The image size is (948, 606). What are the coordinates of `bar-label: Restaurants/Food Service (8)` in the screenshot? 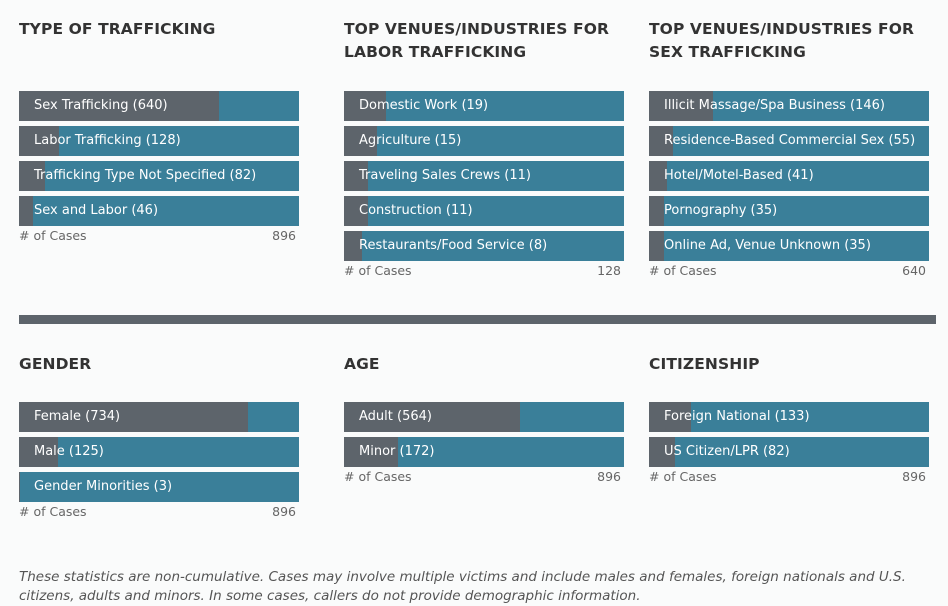 It's located at (453, 245).